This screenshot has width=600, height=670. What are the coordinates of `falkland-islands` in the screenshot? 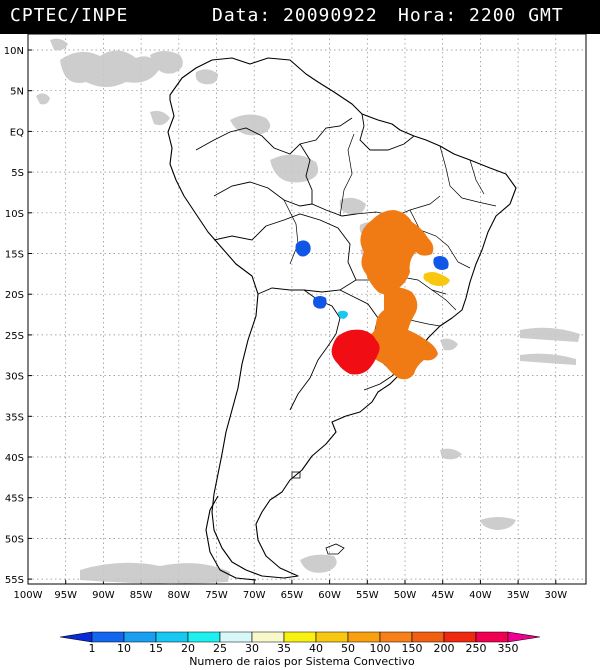 It's located at (335, 549).